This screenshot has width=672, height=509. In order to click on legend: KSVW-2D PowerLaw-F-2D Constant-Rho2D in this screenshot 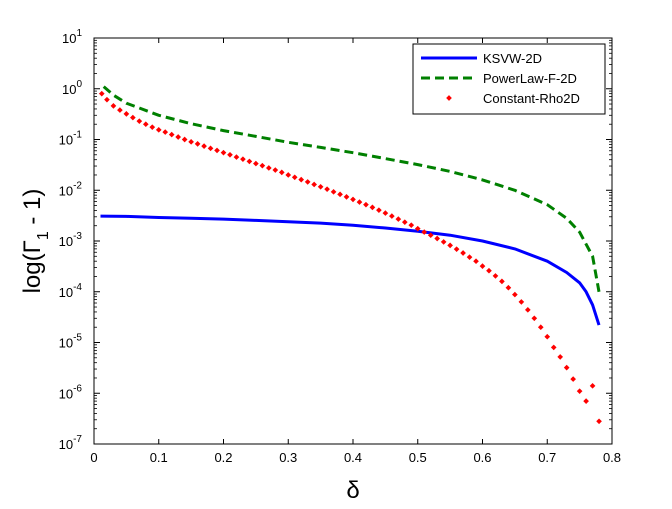, I will do `click(509, 79)`.